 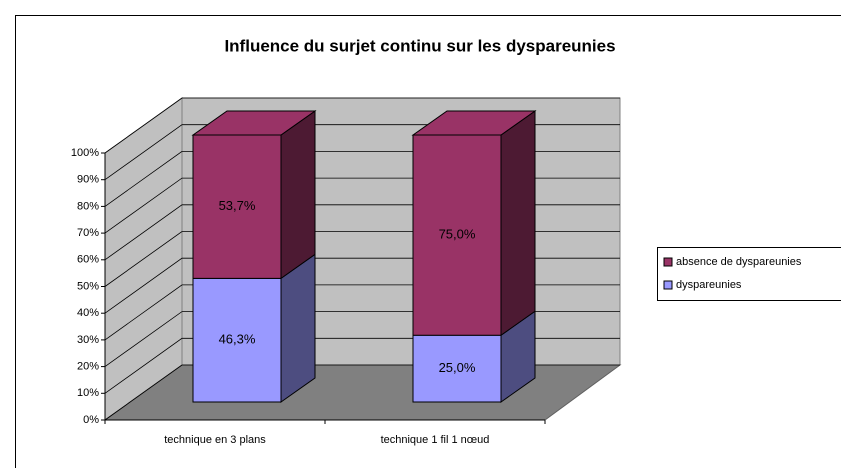 I want to click on y-tick-label: 70%, so click(x=88, y=233).